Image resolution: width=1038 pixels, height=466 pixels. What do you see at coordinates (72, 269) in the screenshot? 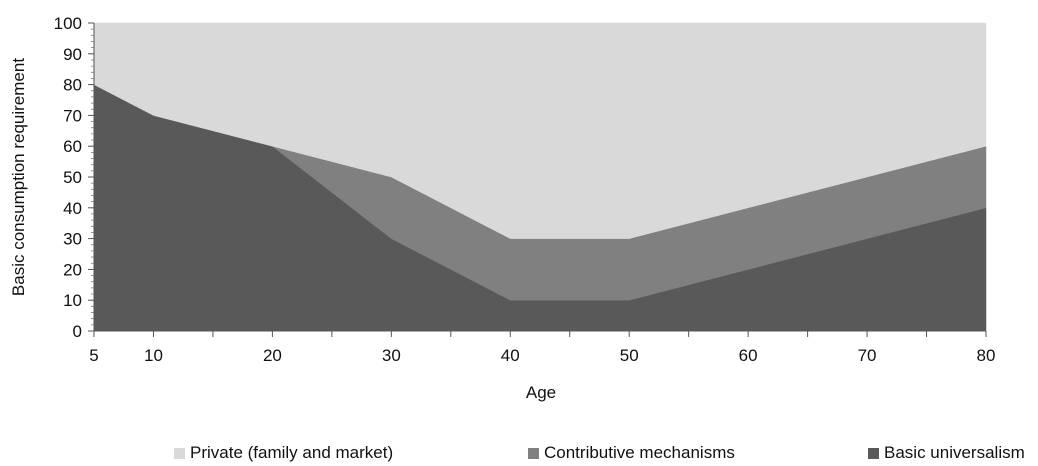
I see `y-tick-label: 20` at bounding box center [72, 269].